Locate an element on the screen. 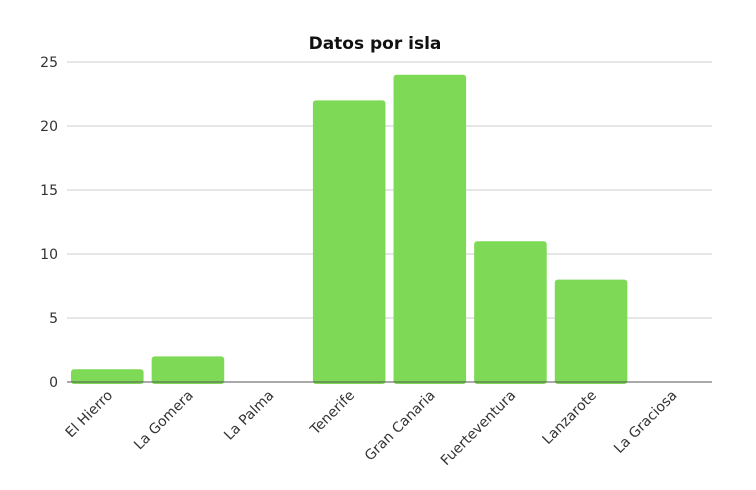  bar-tenerife is located at coordinates (349, 242).